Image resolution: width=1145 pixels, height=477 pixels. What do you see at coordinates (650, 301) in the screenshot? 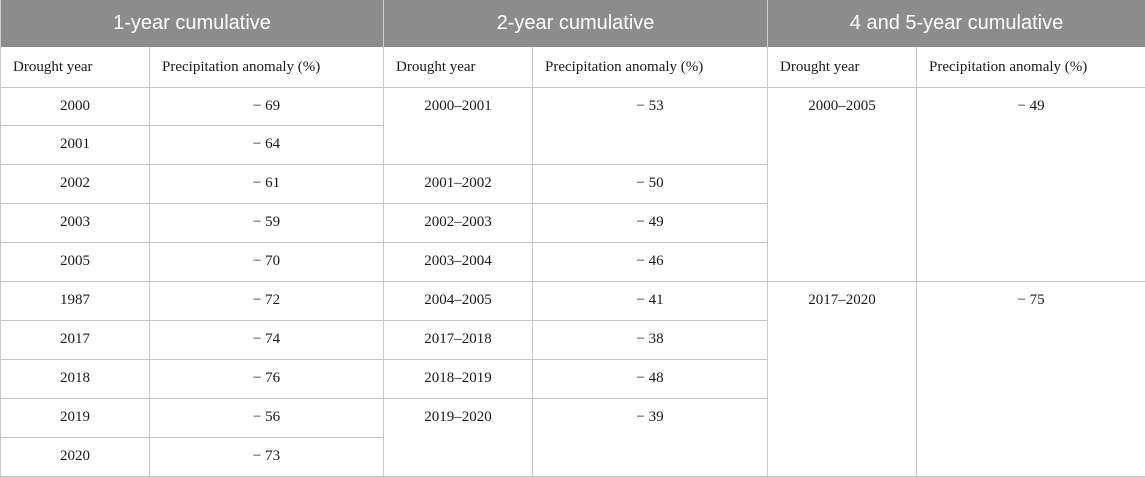
I see `two-year-anomaly: − 41` at bounding box center [650, 301].